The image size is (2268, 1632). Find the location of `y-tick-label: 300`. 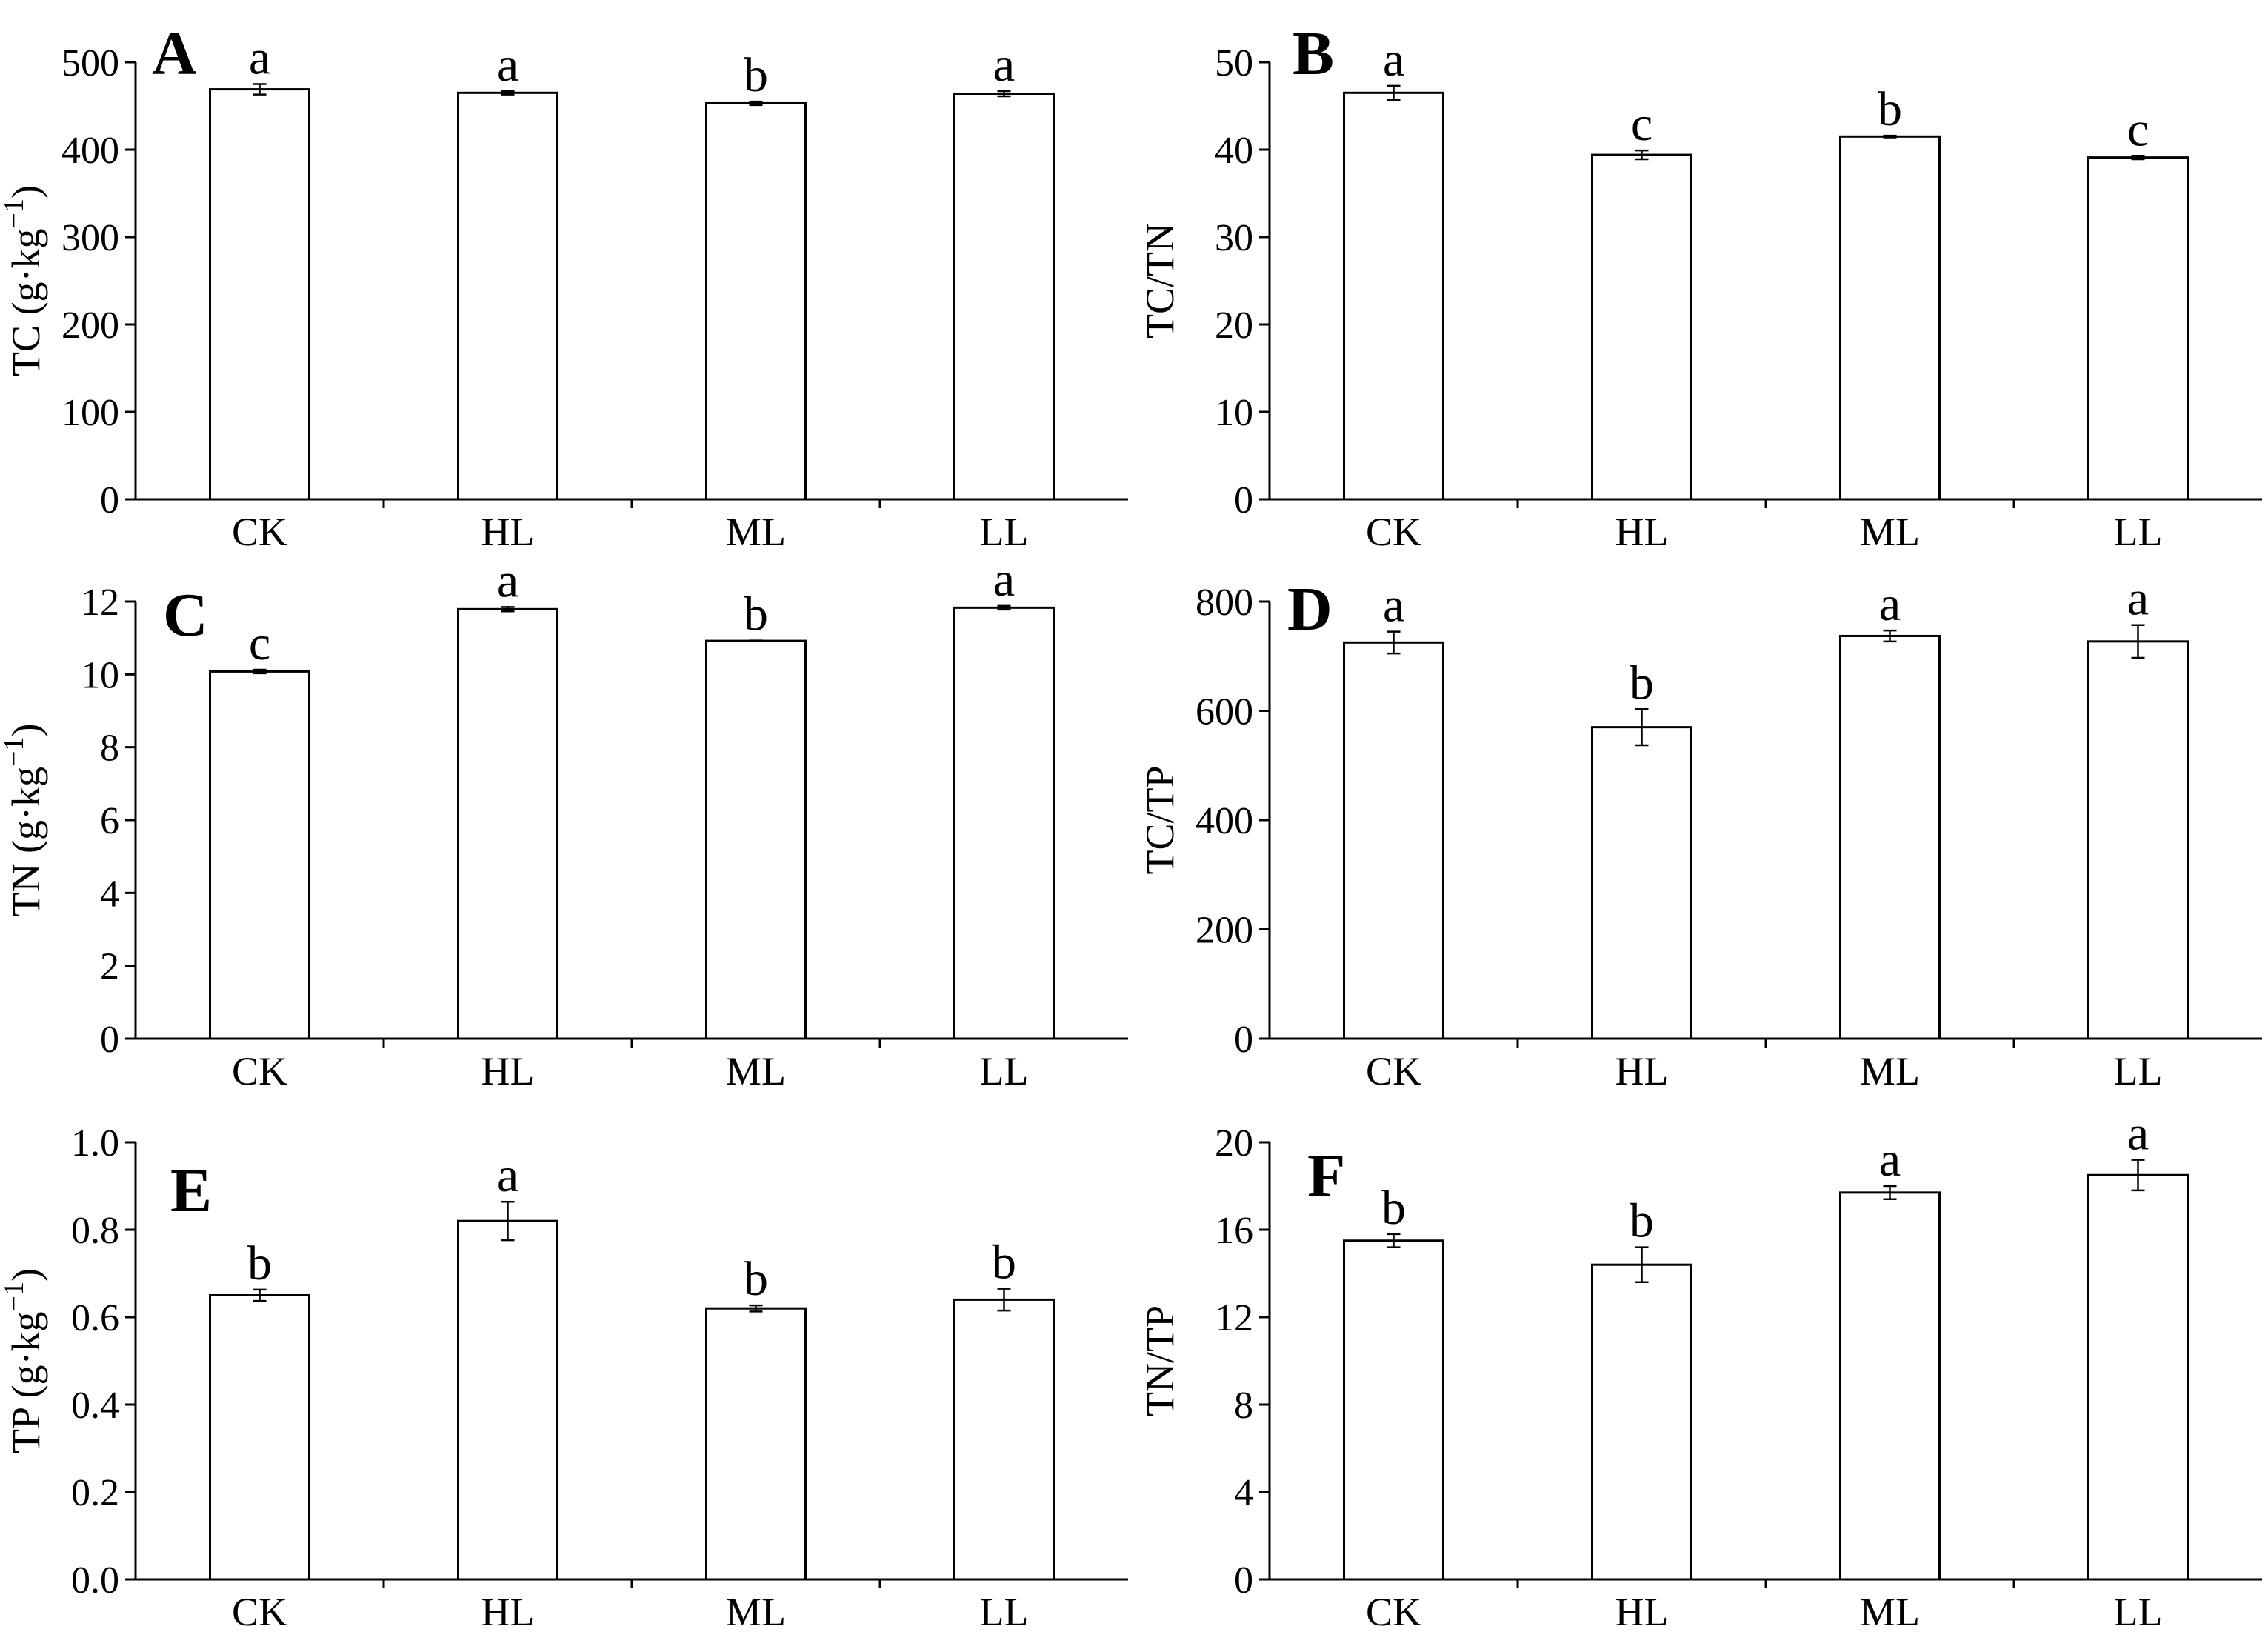

y-tick-label: 300 is located at coordinates (90, 238).